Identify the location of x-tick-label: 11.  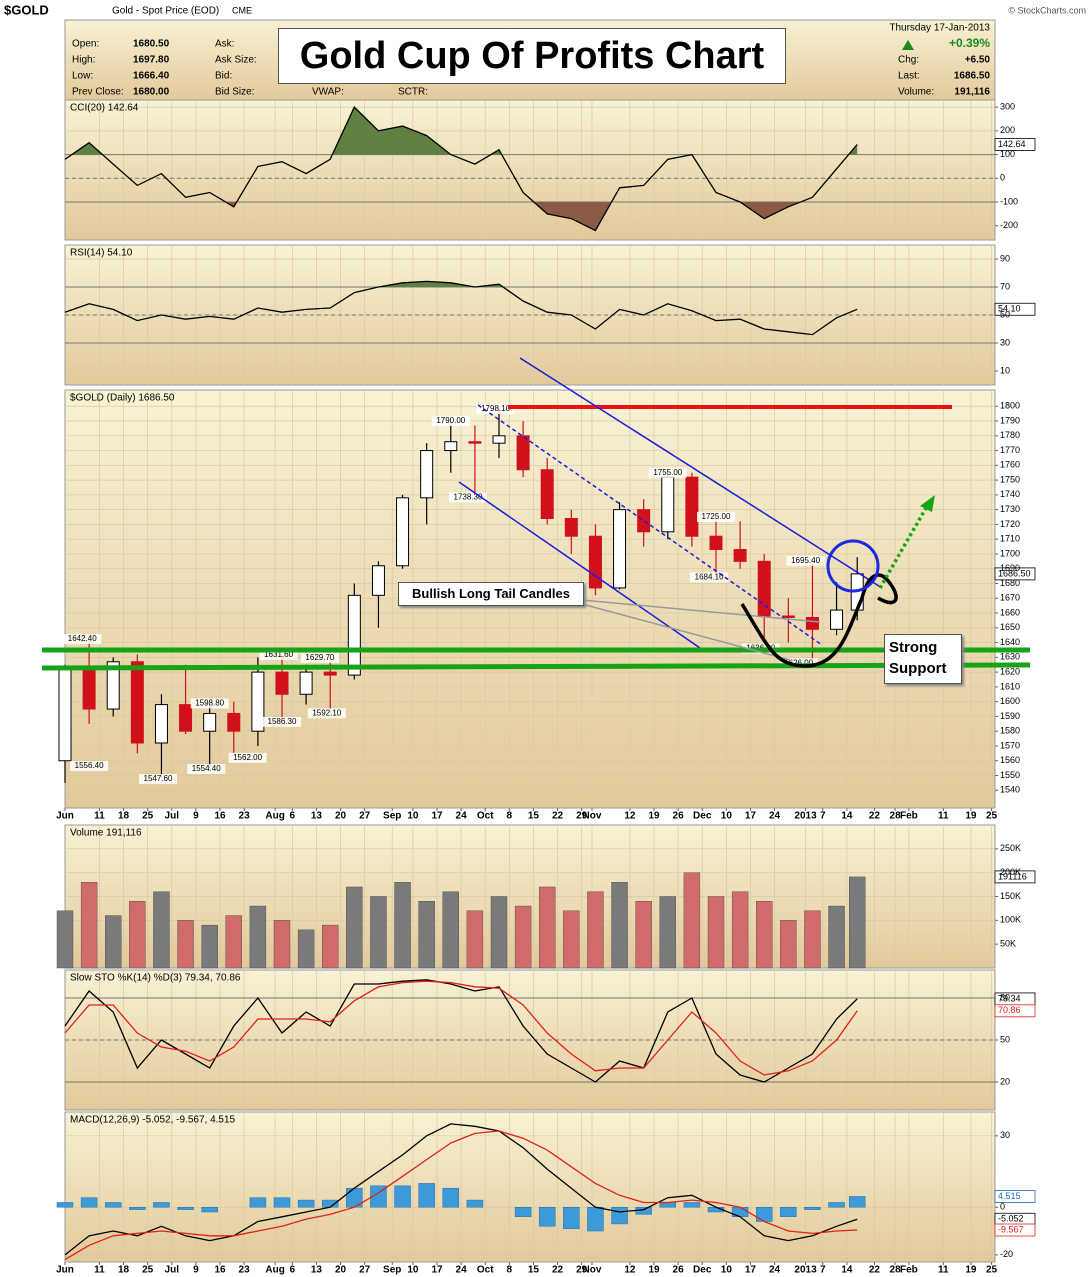
(99, 816).